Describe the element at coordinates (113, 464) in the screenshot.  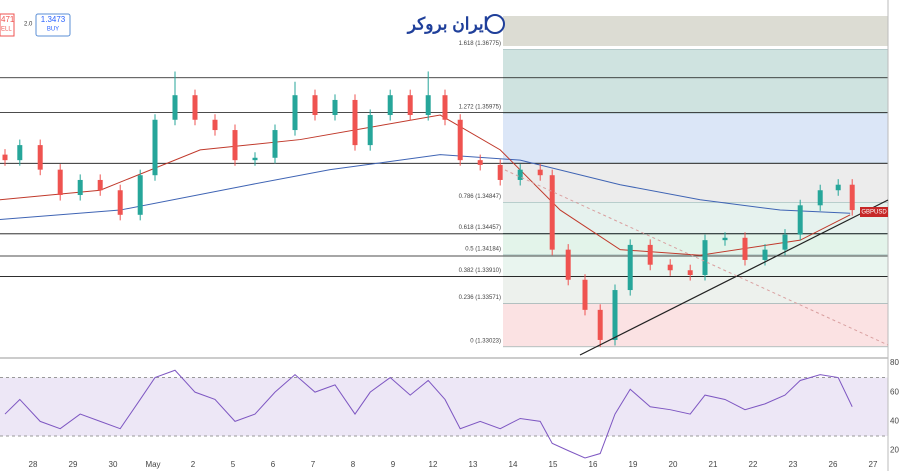
I see `x-tick-label: 30` at that location.